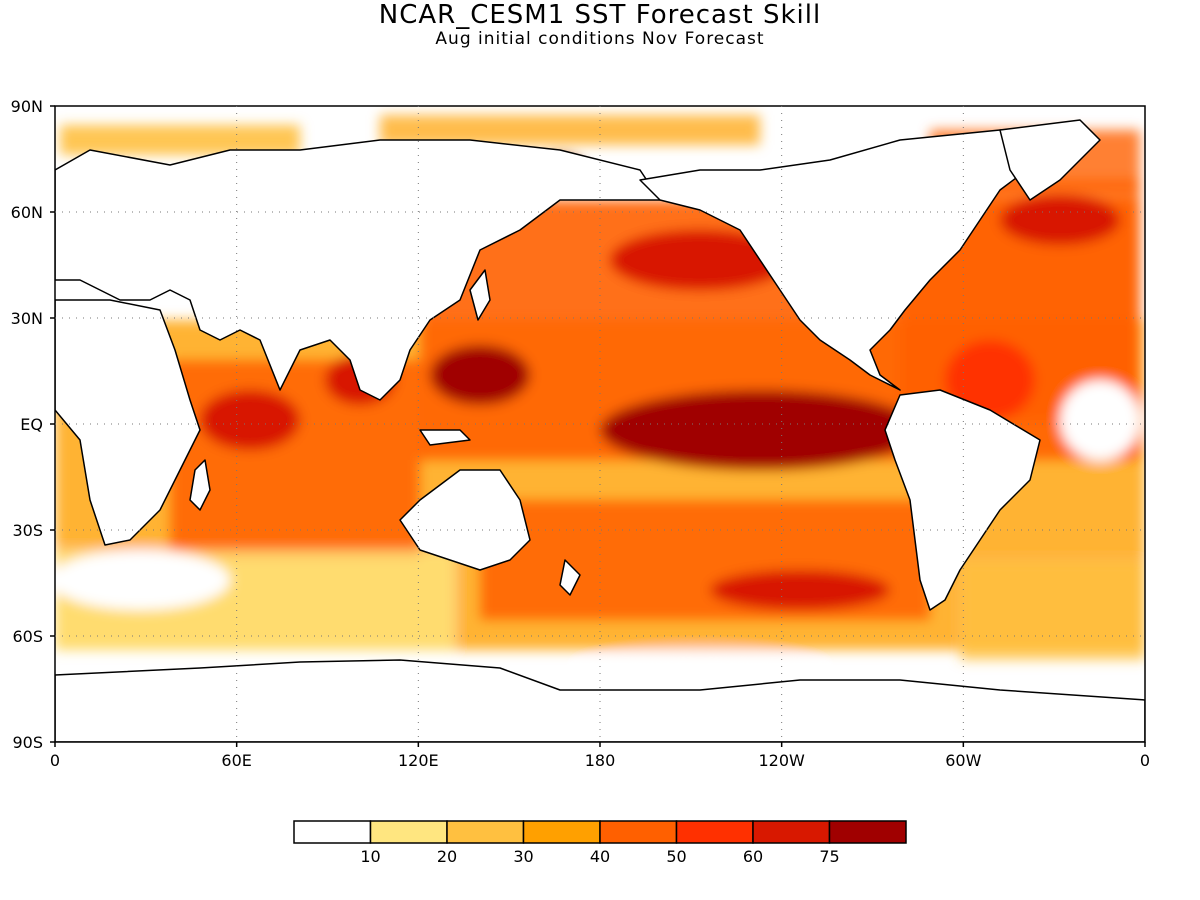 Image resolution: width=1200 pixels, height=900 pixels. I want to click on lat-label: 60N, so click(27, 212).